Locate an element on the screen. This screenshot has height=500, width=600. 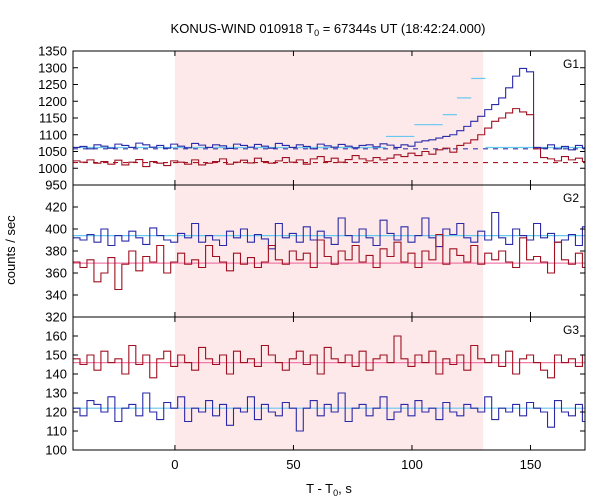
y-tick-label: 400 is located at coordinates (56, 229).